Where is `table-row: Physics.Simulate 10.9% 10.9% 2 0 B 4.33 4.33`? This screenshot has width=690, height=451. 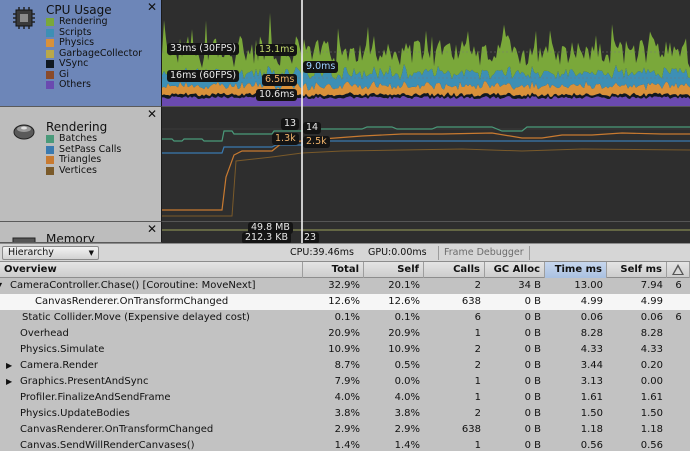 table-row: Physics.Simulate 10.9% 10.9% 2 0 B 4.33 4.33 is located at coordinates (345, 350).